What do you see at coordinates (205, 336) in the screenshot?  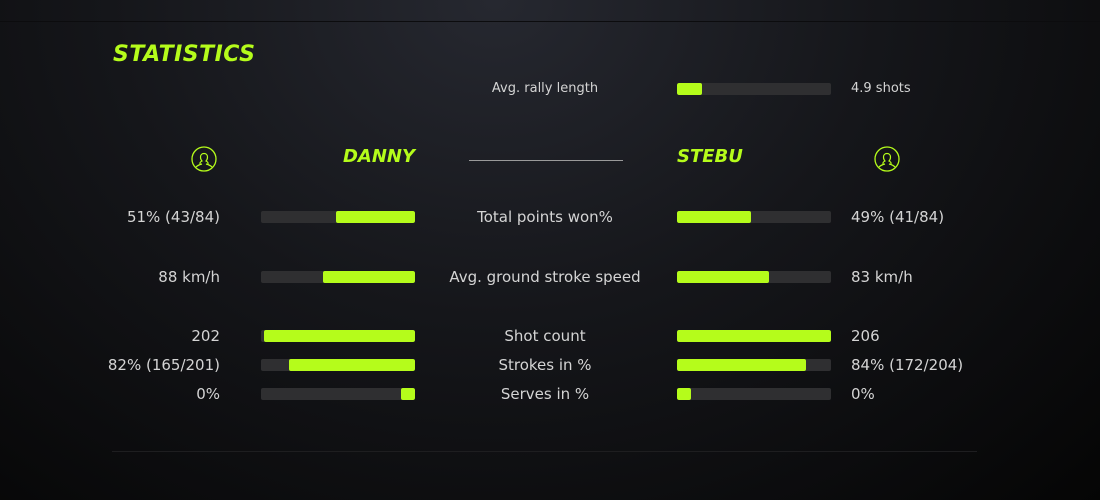 I see `left-value: 202` at bounding box center [205, 336].